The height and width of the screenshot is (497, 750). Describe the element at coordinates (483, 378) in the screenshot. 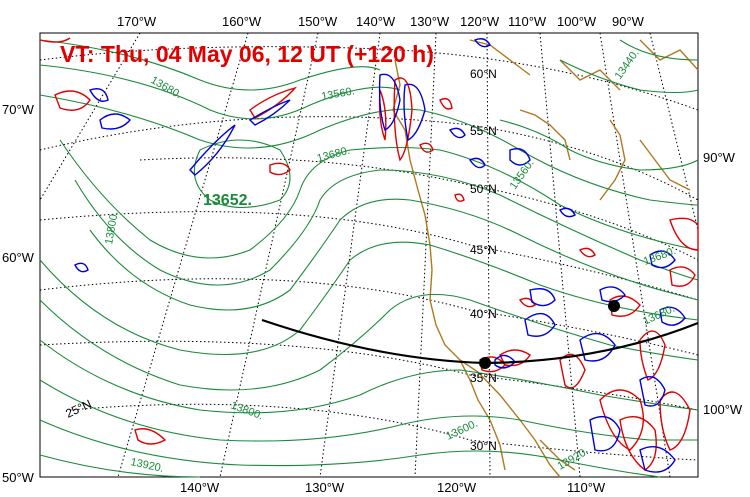

I see `lat-label: 35°N` at that location.